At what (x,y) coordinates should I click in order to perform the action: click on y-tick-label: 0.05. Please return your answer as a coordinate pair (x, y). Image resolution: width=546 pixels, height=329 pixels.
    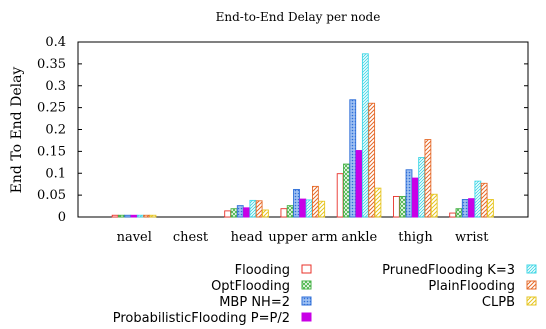
    Looking at the image, I should click on (51, 195).